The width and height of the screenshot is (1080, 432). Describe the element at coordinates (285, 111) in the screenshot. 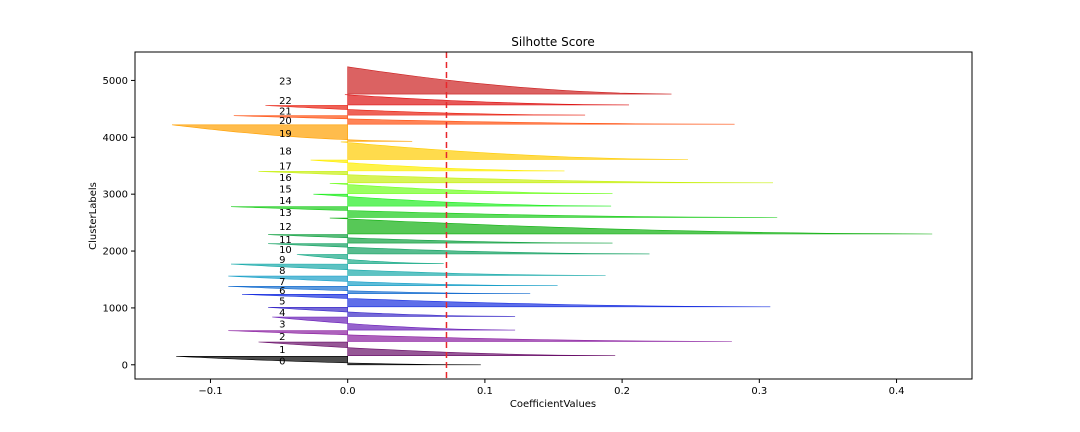

I see `cluster-label: 21` at that location.